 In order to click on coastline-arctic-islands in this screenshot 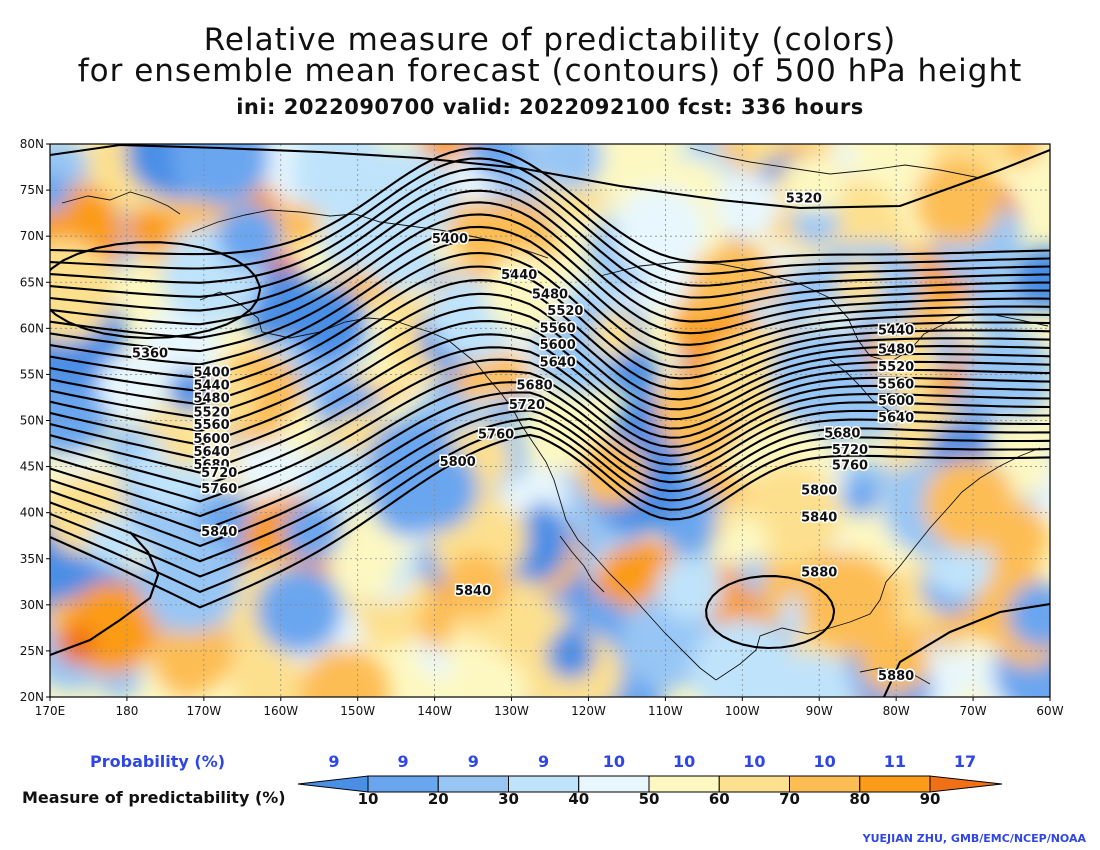, I will do `click(835, 163)`.